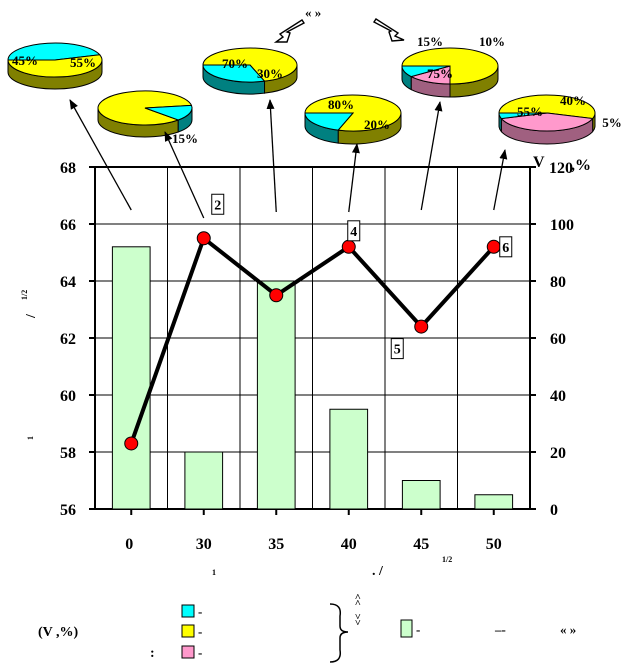  I want to click on pie-50-label-2: 5%, so click(612, 122).